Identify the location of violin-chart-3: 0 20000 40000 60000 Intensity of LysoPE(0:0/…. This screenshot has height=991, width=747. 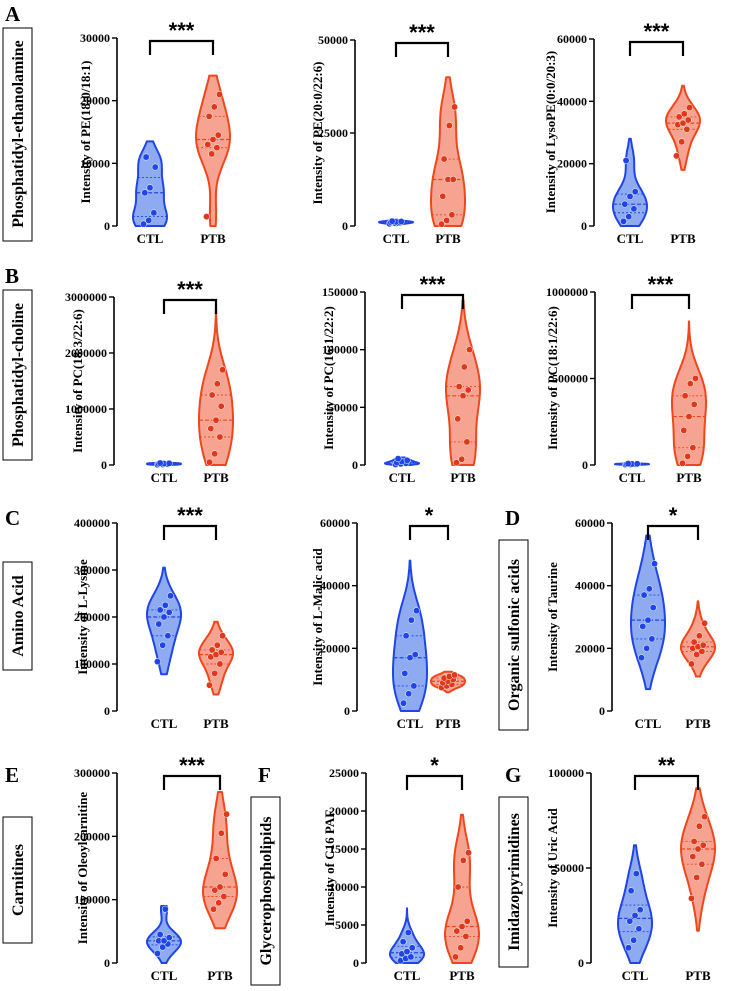
(622, 132).